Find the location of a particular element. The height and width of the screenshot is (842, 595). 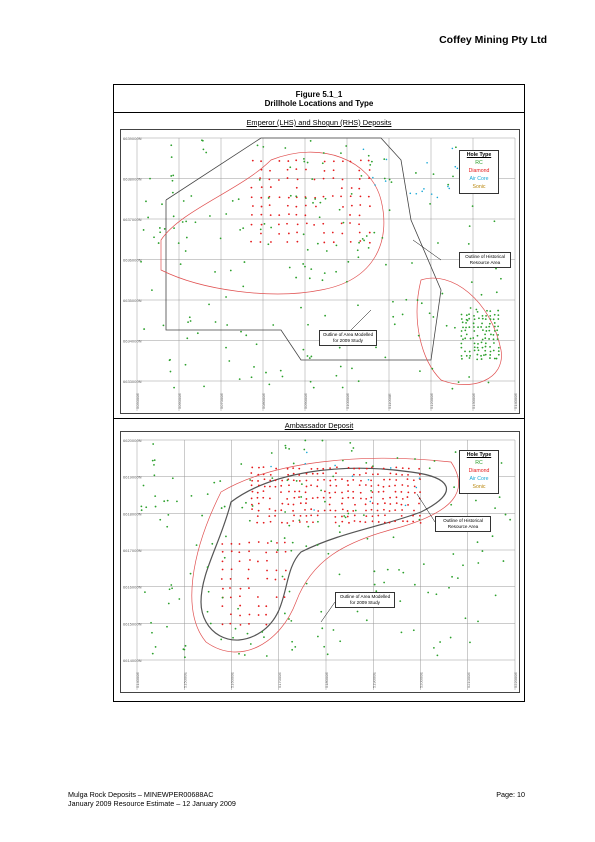

legend-diamond: Diamond is located at coordinates (479, 171).